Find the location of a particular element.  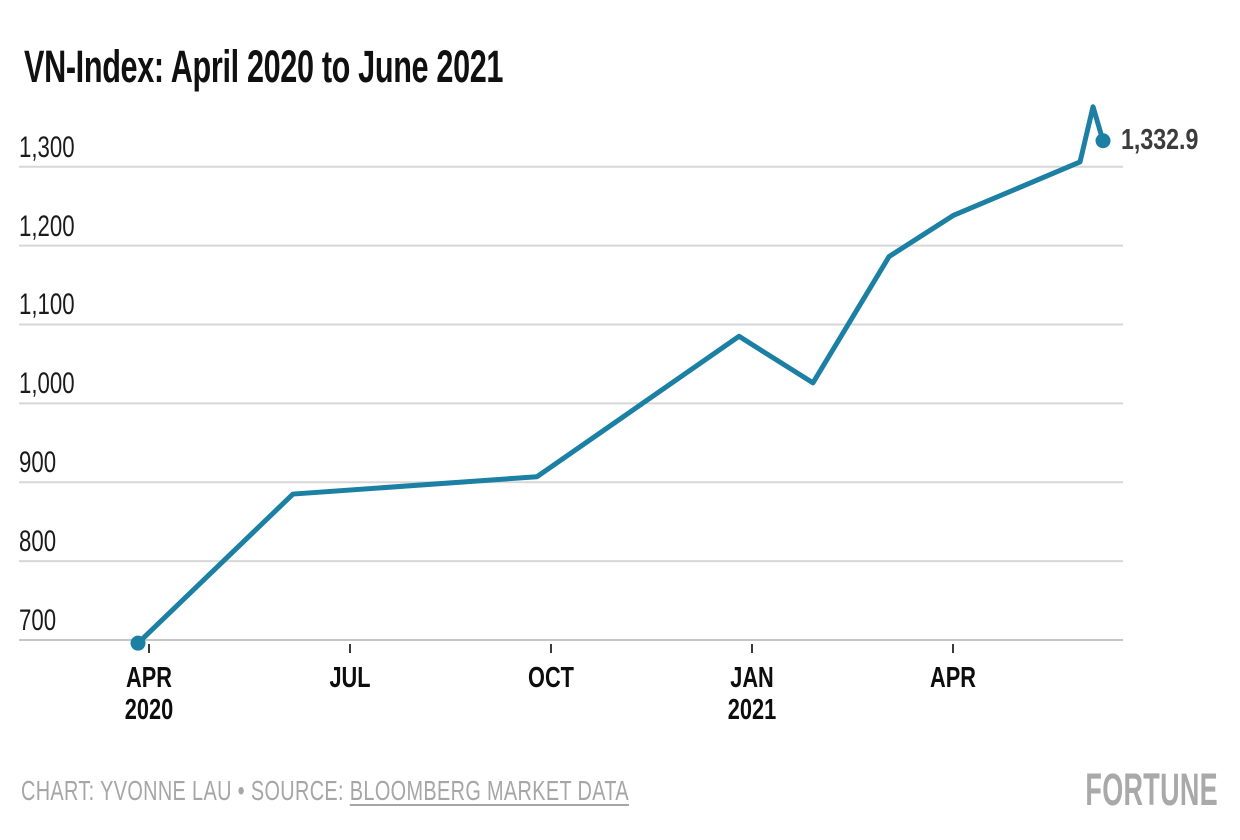

y-axis-label: 1,000 is located at coordinates (47, 384).